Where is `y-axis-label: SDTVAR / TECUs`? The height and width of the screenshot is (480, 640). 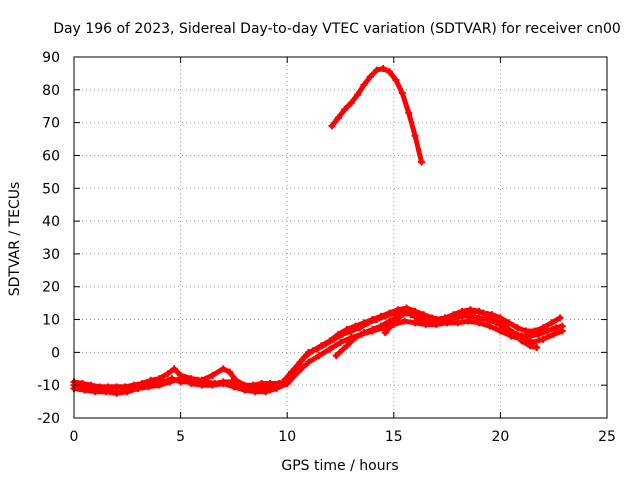
y-axis-label: SDTVAR / TECUs is located at coordinates (15, 239).